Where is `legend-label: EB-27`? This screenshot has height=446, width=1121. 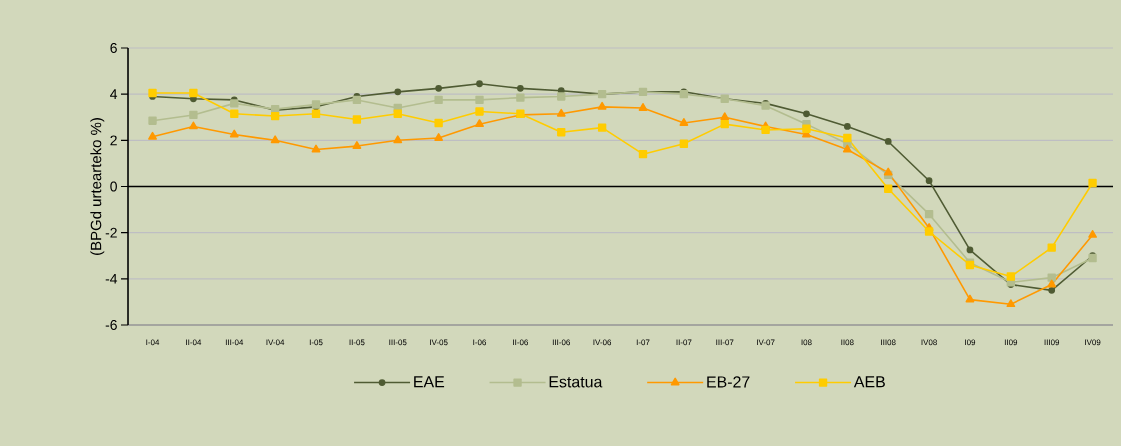 legend-label: EB-27 is located at coordinates (728, 382).